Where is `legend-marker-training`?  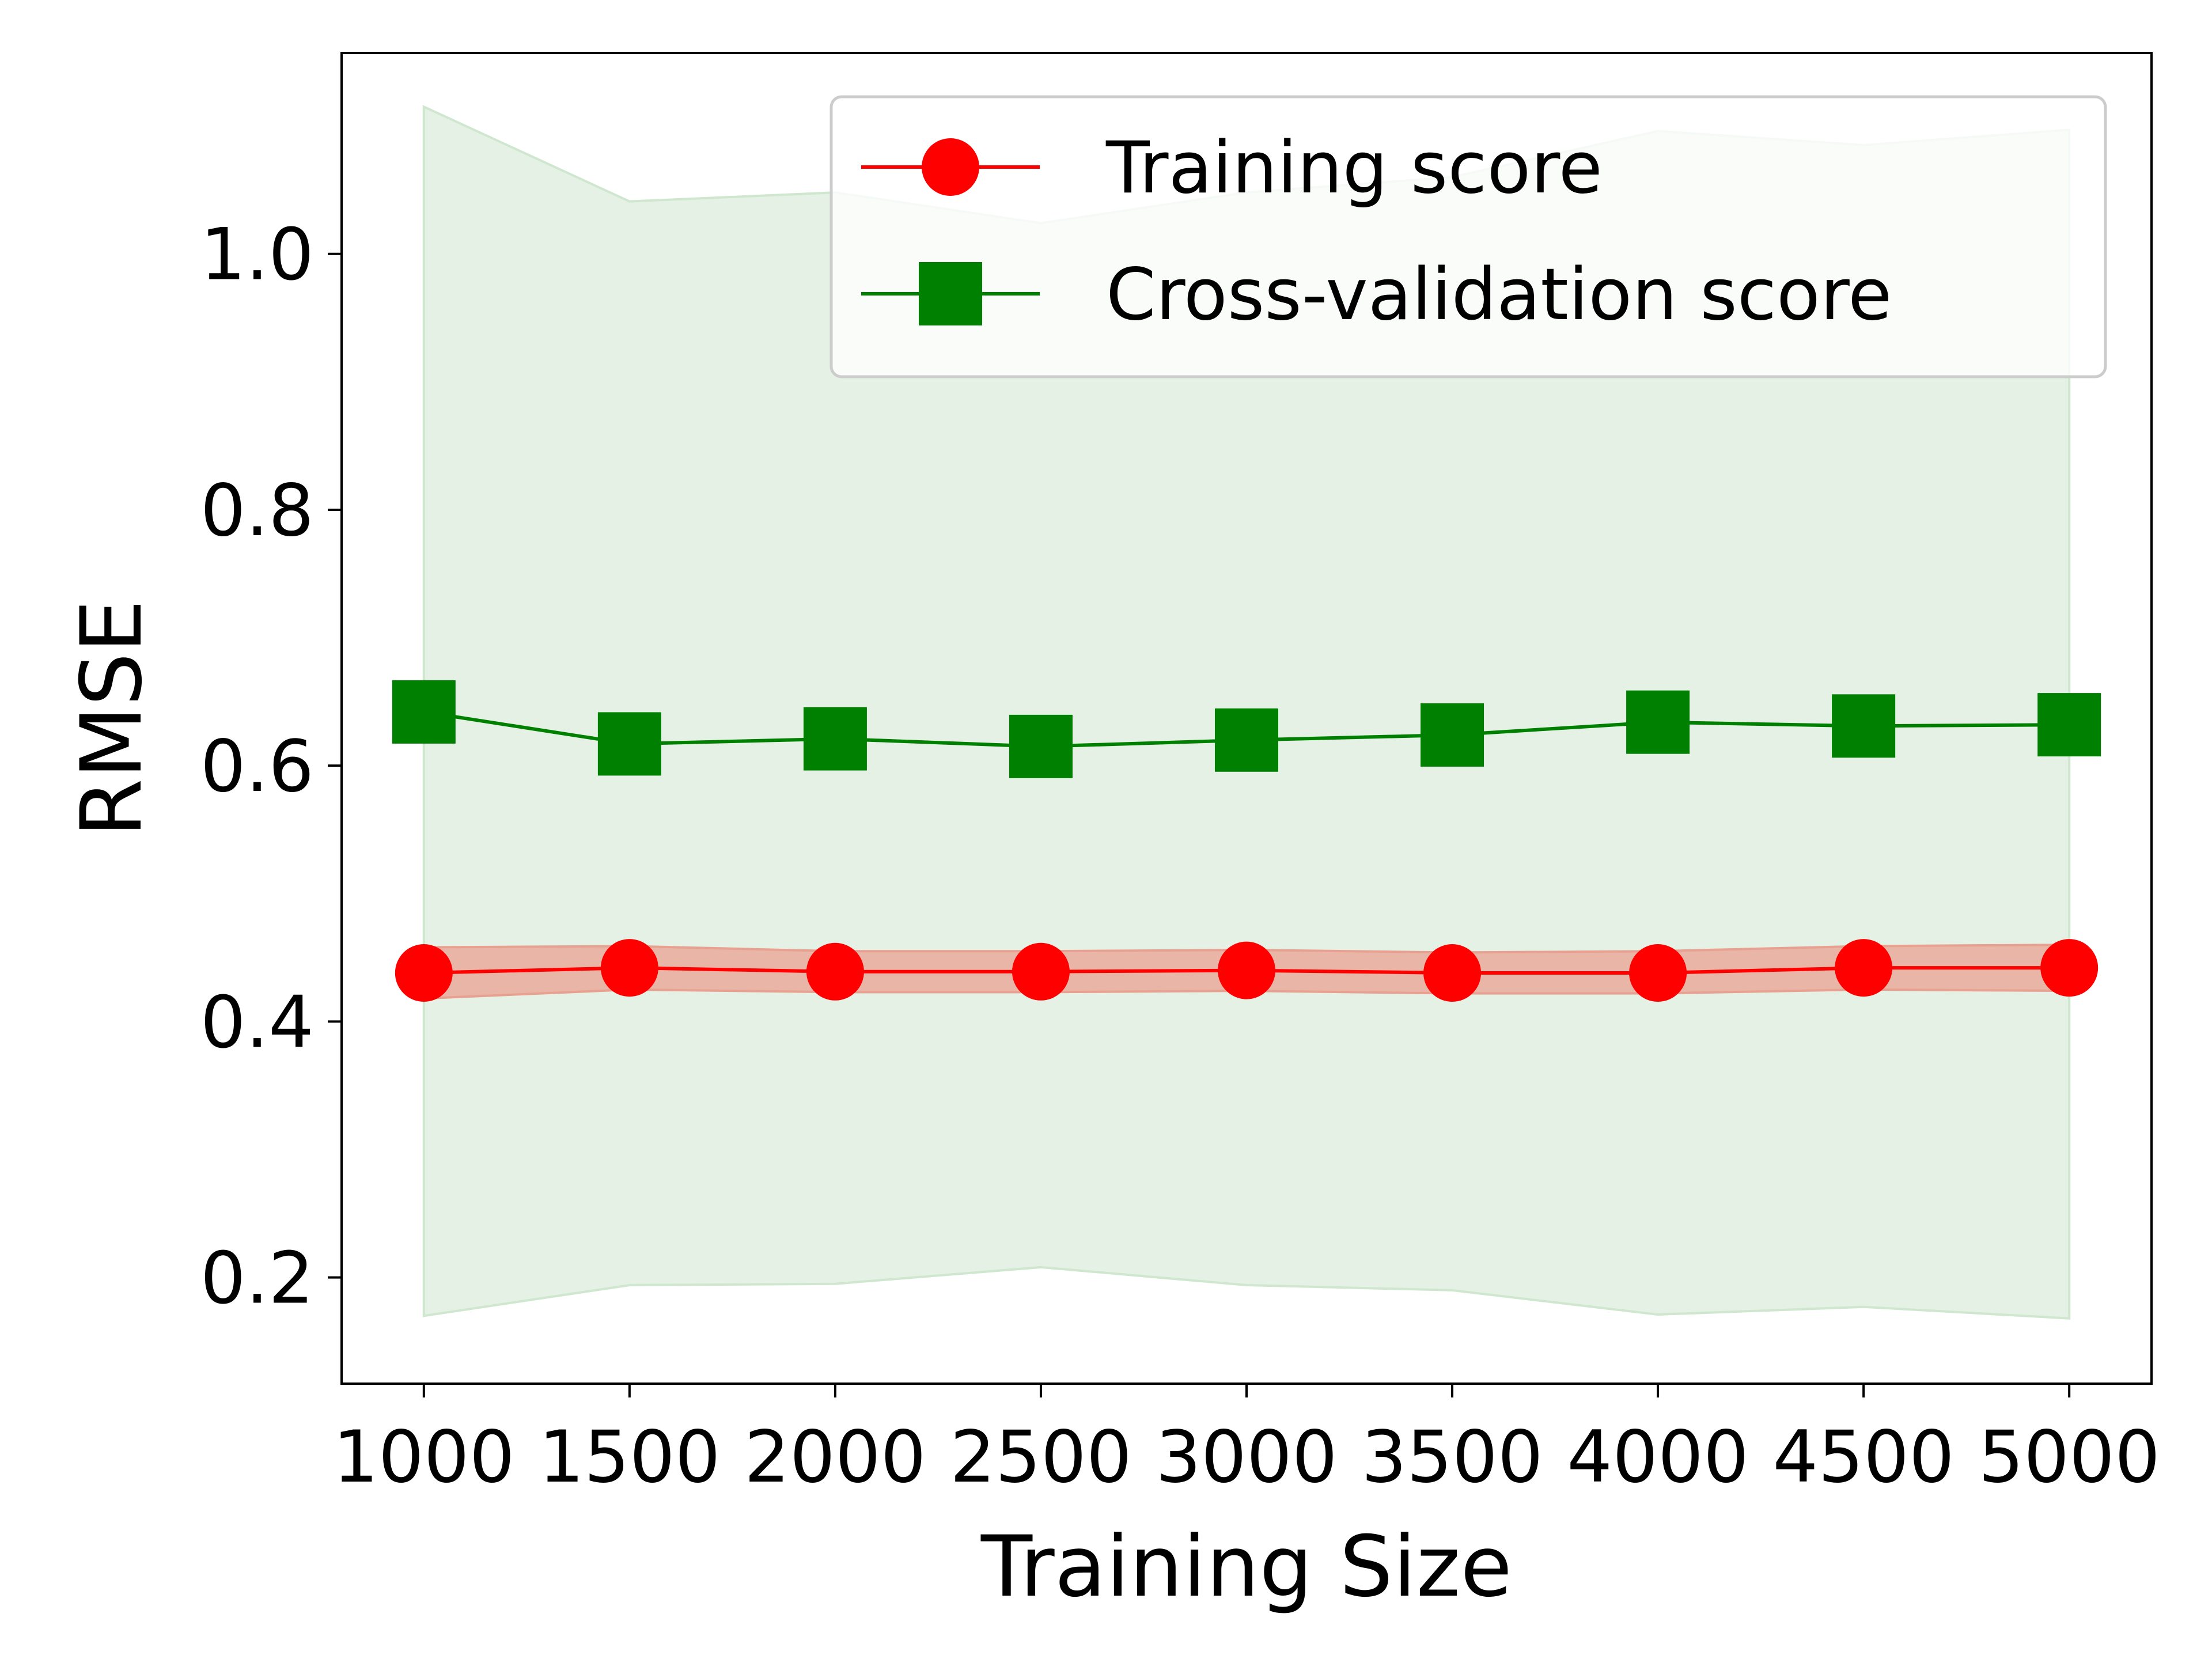 legend-marker-training is located at coordinates (950, 167).